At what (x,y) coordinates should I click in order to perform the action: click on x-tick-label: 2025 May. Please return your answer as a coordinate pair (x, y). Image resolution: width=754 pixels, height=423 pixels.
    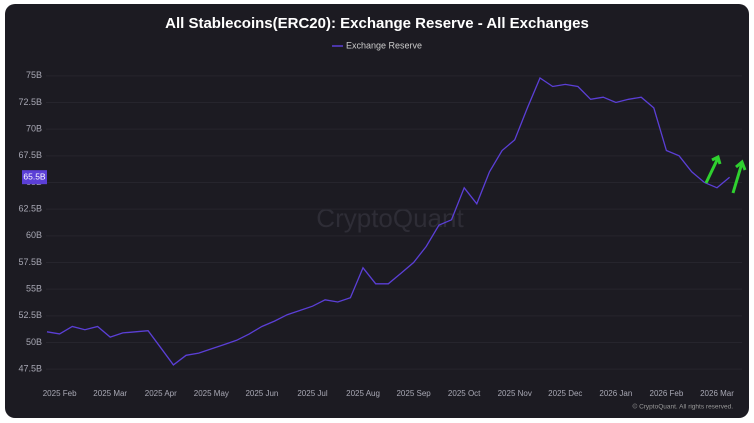
    Looking at the image, I should click on (211, 393).